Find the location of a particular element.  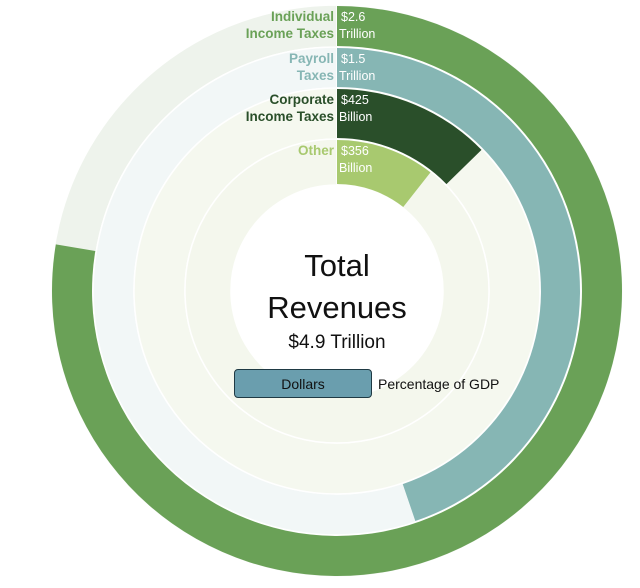

other-value-label-line1: $356 is located at coordinates (355, 151).